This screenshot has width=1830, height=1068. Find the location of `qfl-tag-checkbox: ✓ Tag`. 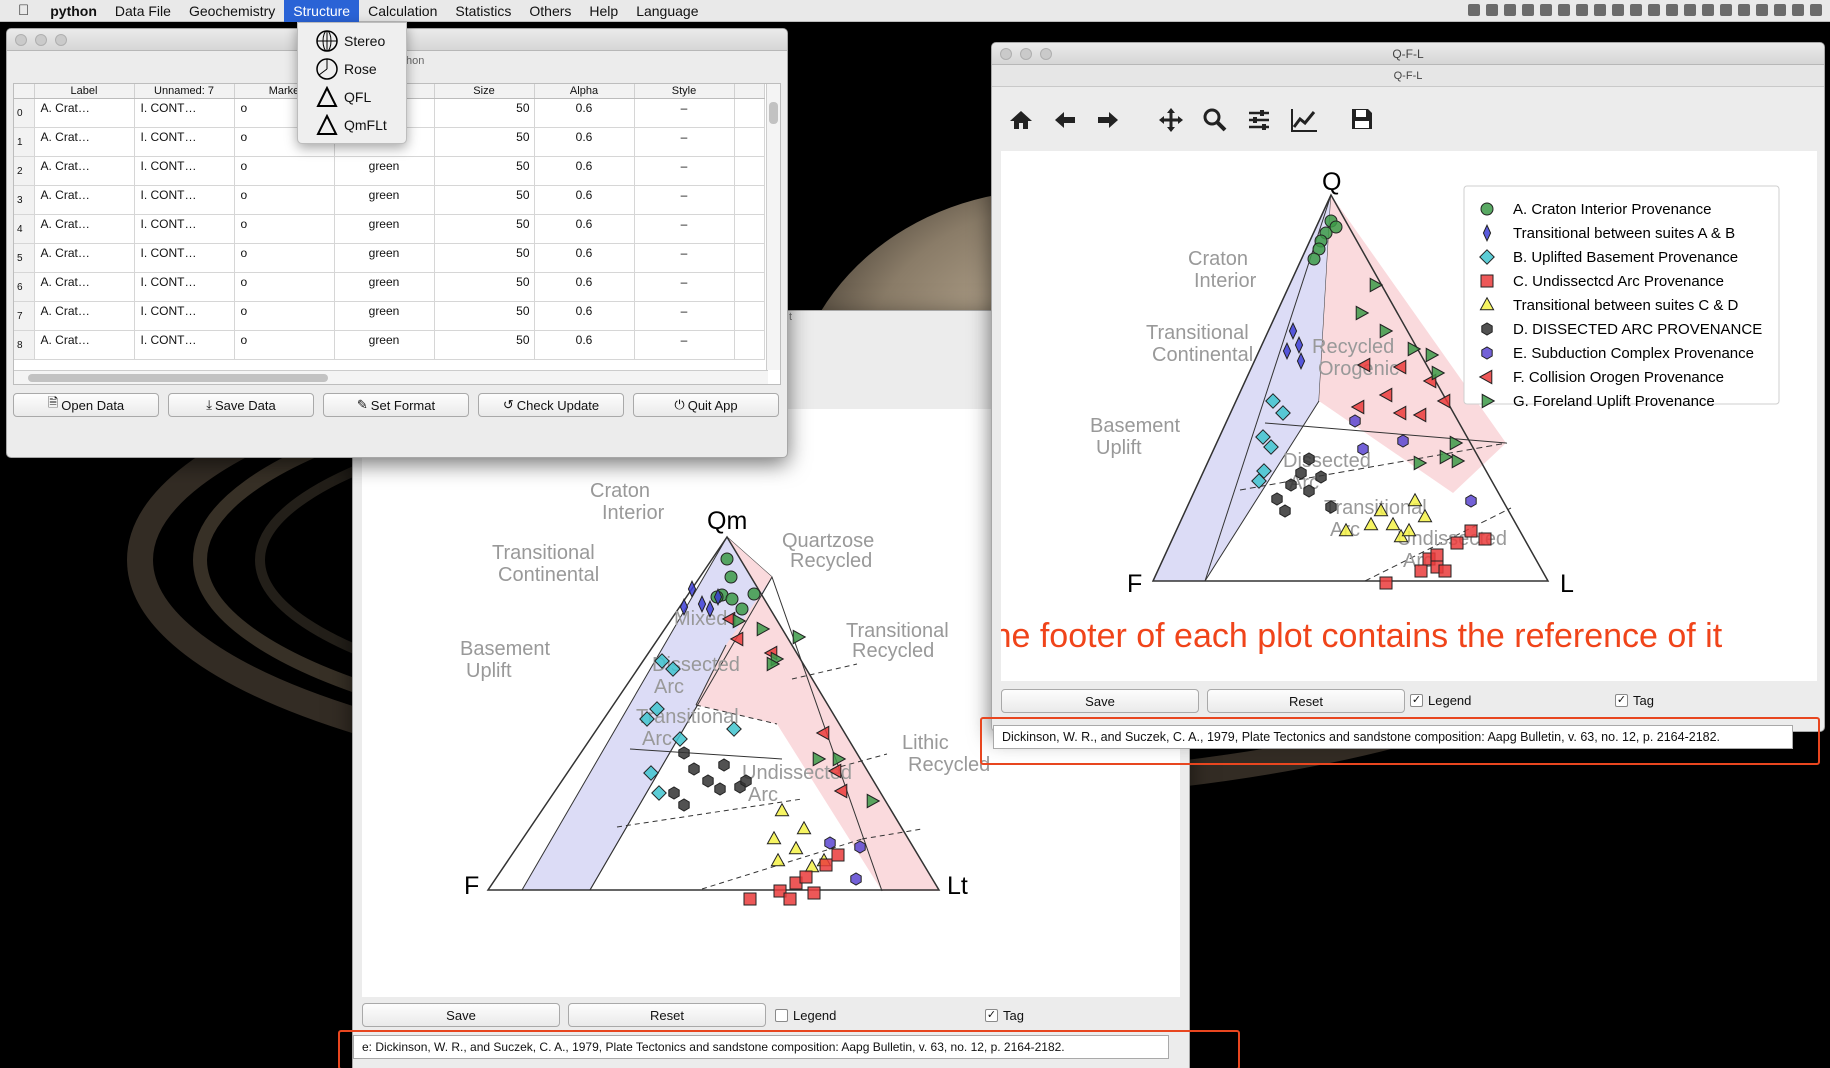

qfl-tag-checkbox: ✓ Tag is located at coordinates (1634, 700).